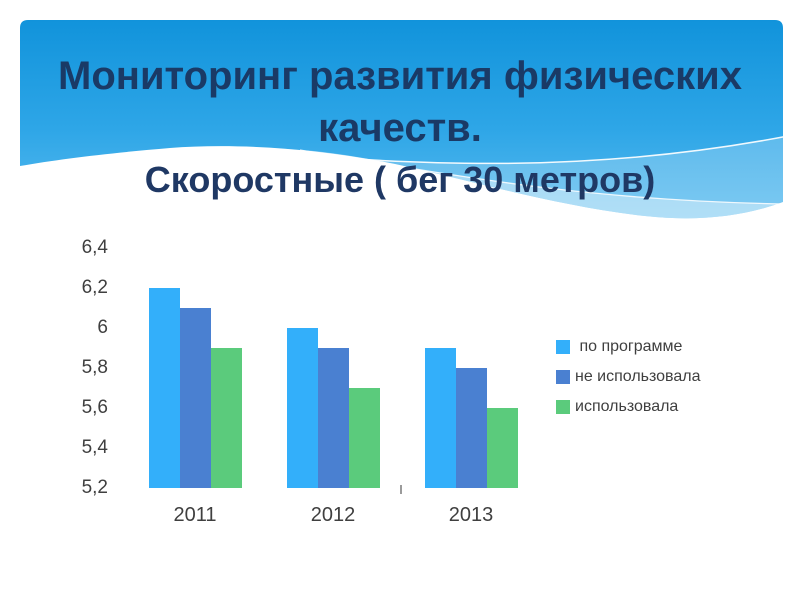 The height and width of the screenshot is (600, 800). I want to click on x-axis-label: 2011, so click(195, 515).